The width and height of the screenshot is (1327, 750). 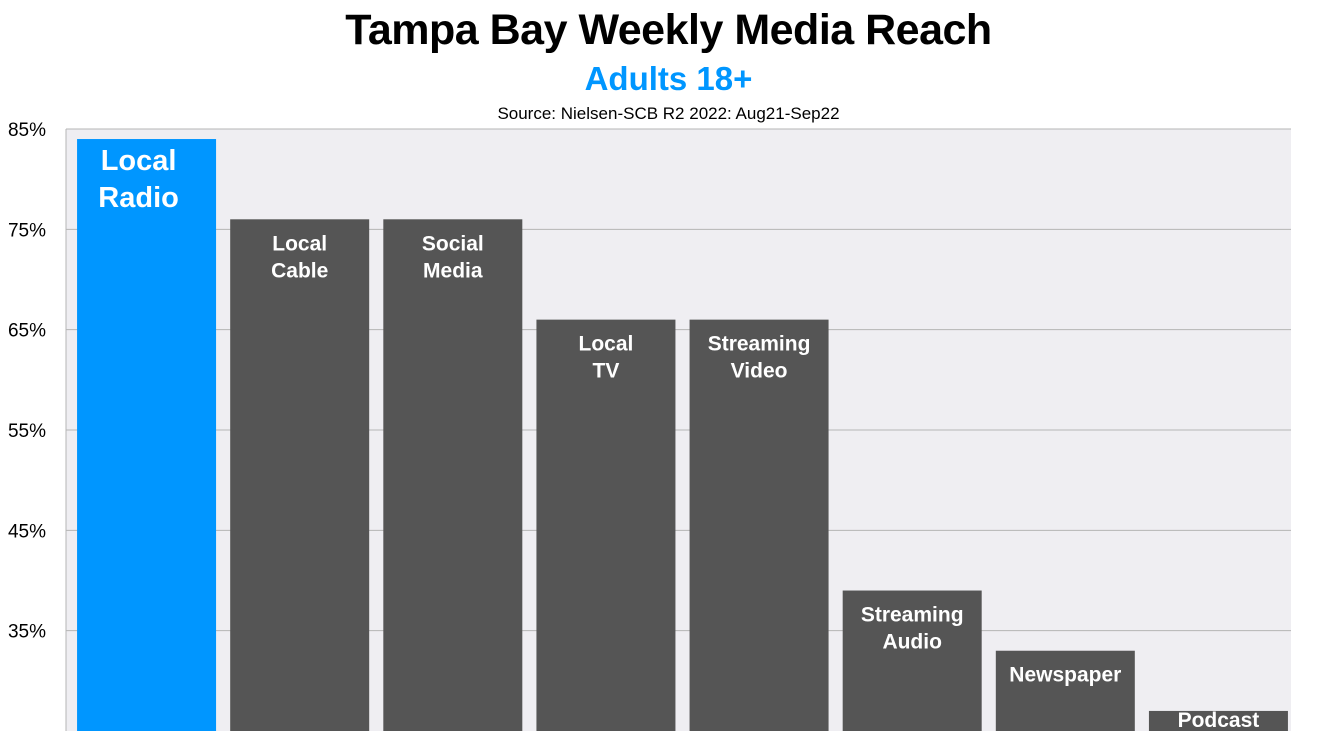 I want to click on chart-title: Tampa Bay Weekly Media Reach, so click(x=668, y=30).